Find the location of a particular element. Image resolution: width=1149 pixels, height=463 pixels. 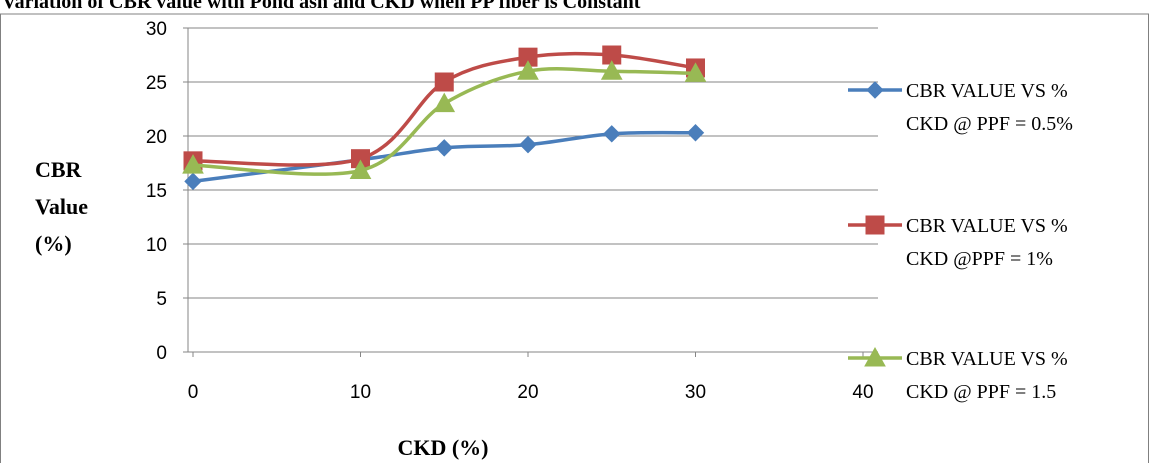

y-tick-label: 20 is located at coordinates (156, 137).